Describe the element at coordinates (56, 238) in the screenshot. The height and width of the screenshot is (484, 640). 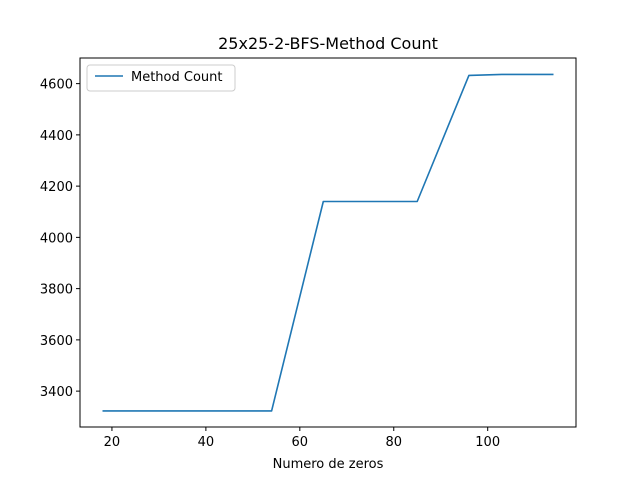
I see `y-tick-label: 4000` at that location.